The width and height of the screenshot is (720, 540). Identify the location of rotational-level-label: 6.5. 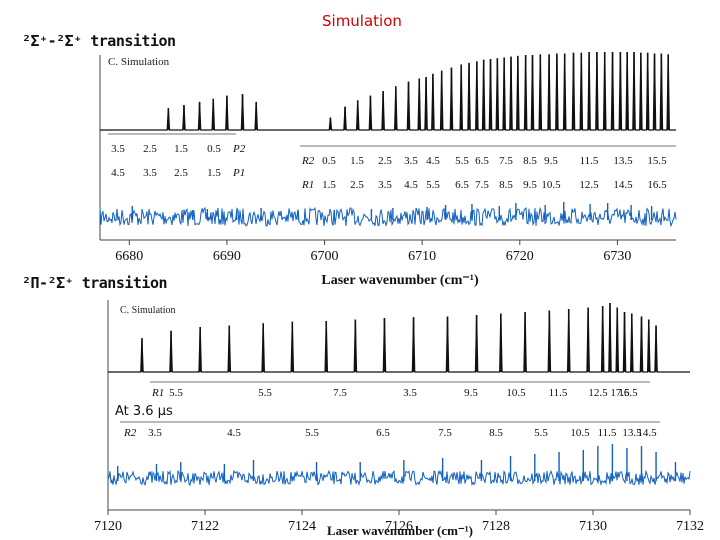
(383, 433).